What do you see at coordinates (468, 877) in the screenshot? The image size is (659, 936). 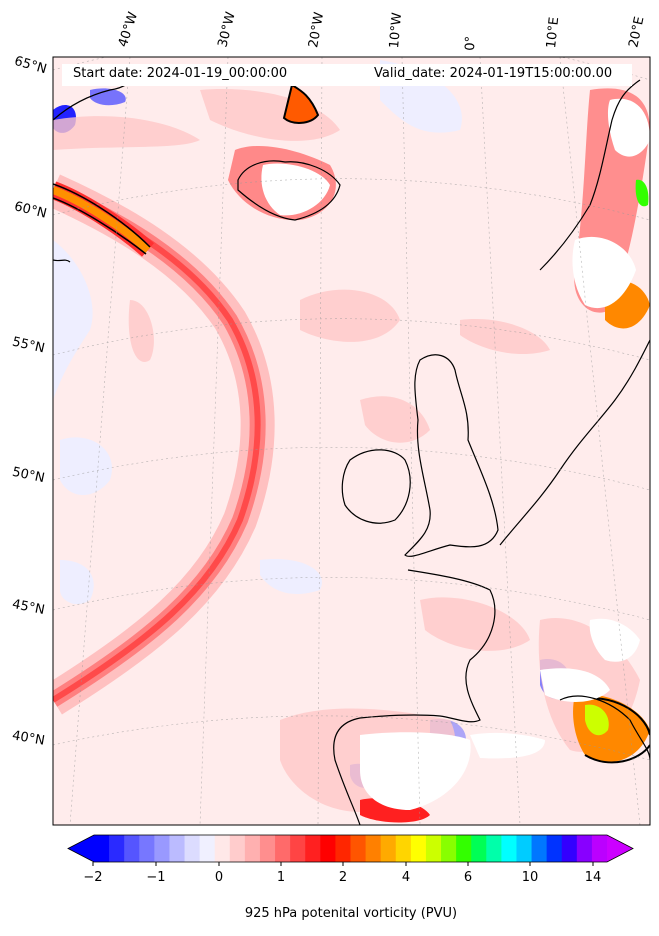 I see `colorbar-tick-label: 6` at bounding box center [468, 877].